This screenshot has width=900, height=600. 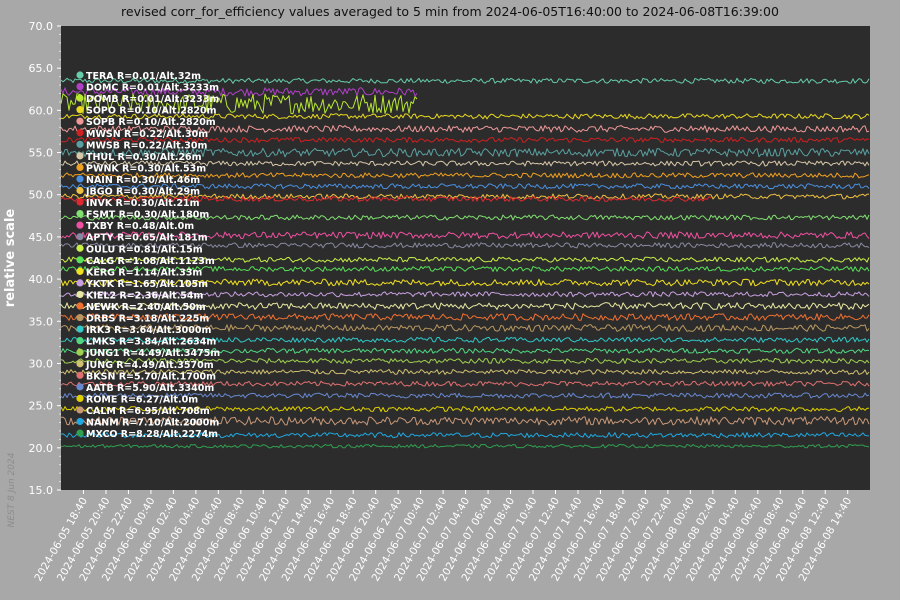 What do you see at coordinates (144, 157) in the screenshot?
I see `legend-entry: THUL R=0.30/Alt.26m` at bounding box center [144, 157].